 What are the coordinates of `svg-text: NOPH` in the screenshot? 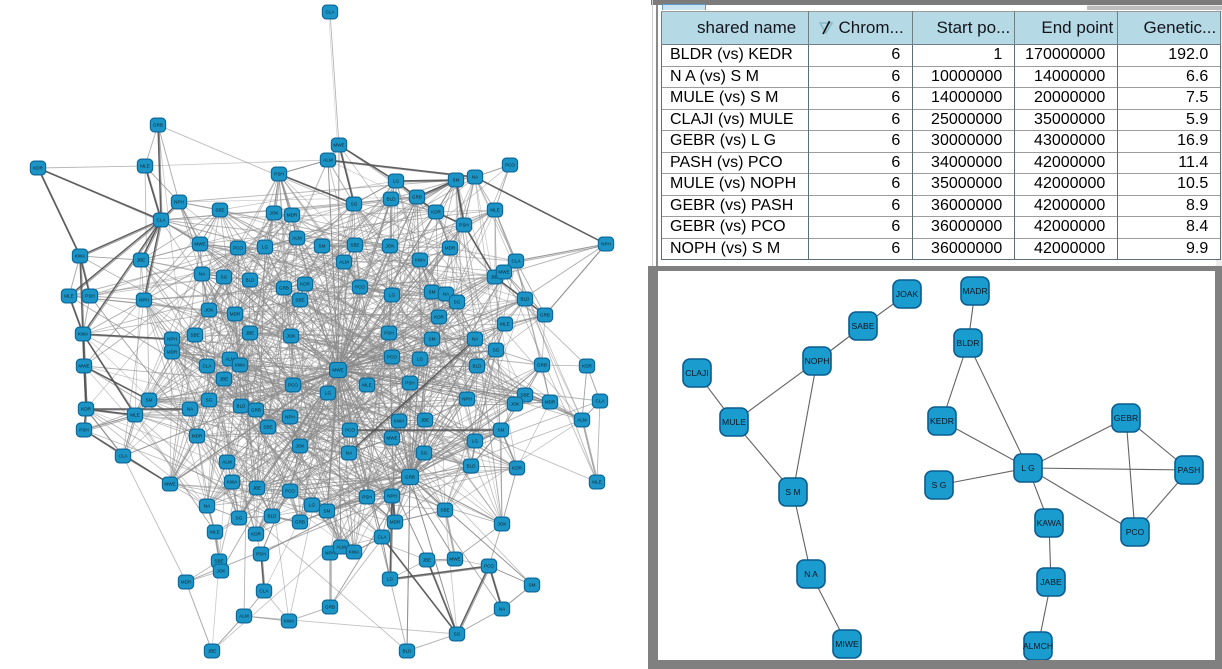 It's located at (817, 361).